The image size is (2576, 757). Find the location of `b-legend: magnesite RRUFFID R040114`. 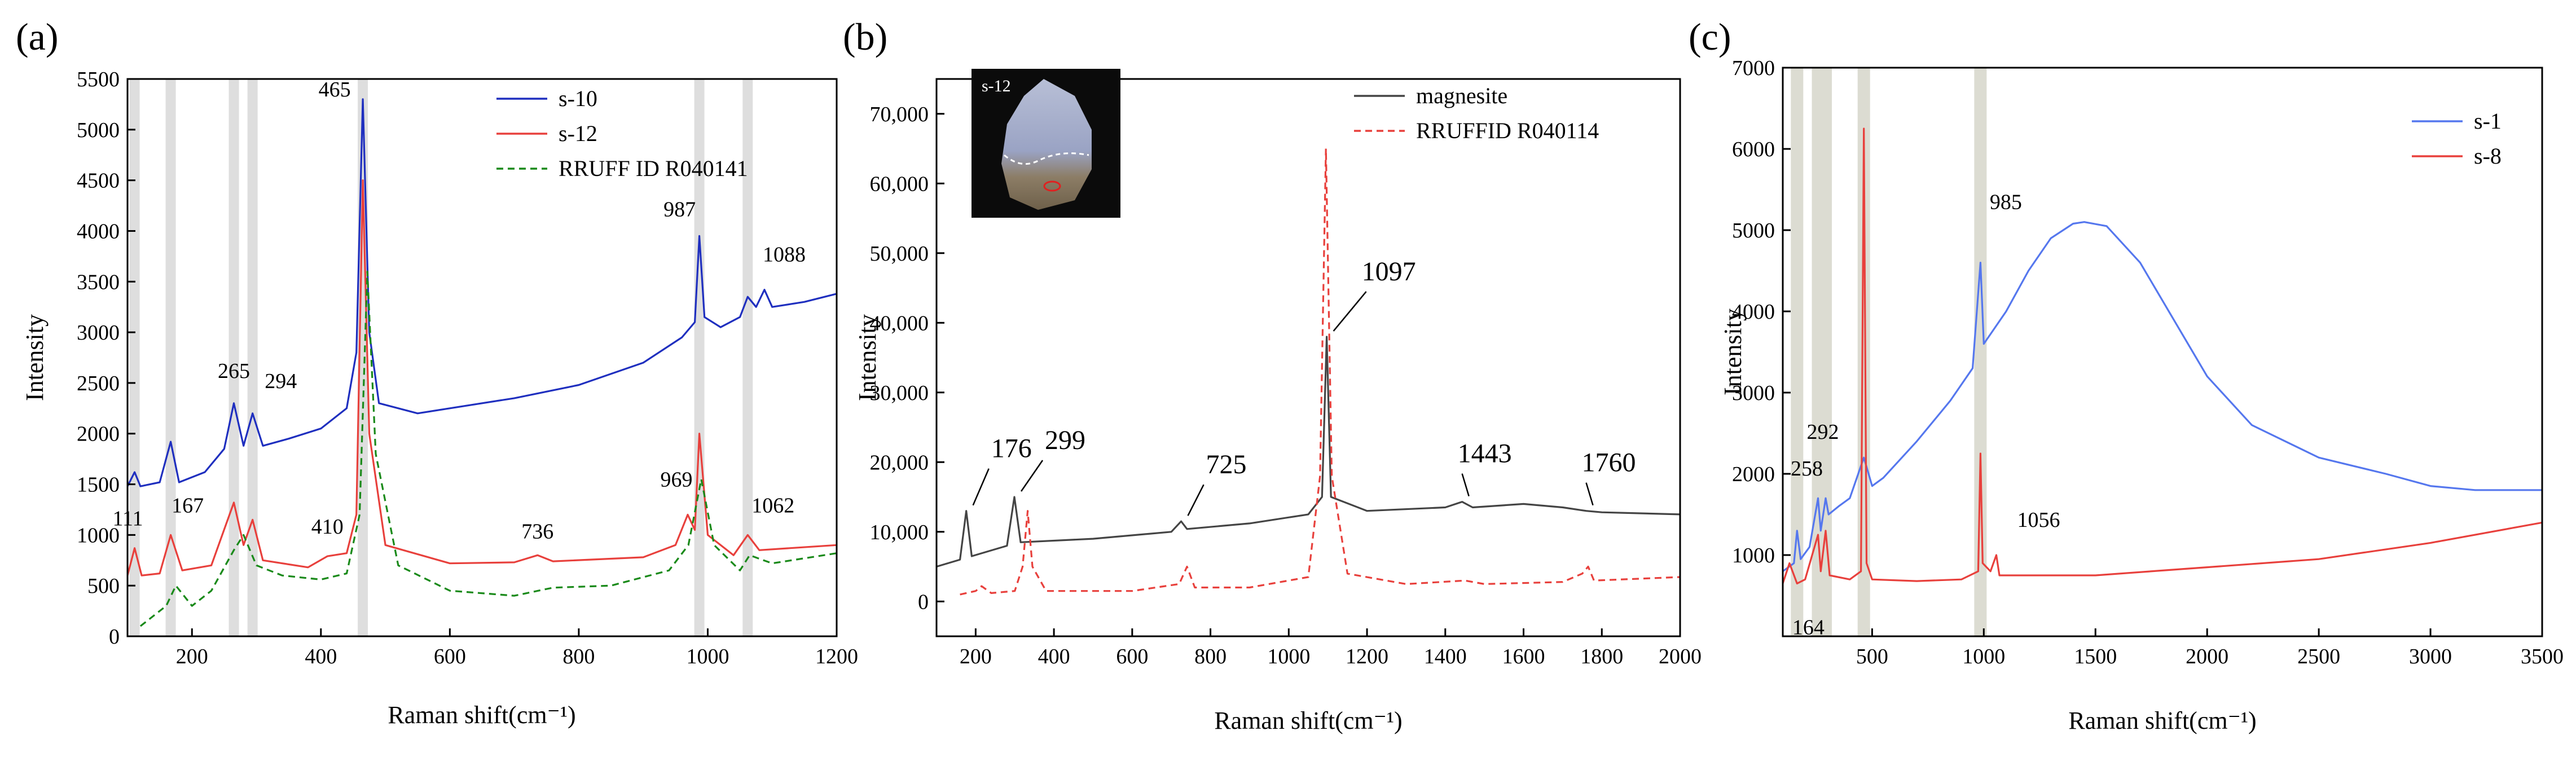

b-legend: magnesite RRUFFID R040114 is located at coordinates (1477, 113).